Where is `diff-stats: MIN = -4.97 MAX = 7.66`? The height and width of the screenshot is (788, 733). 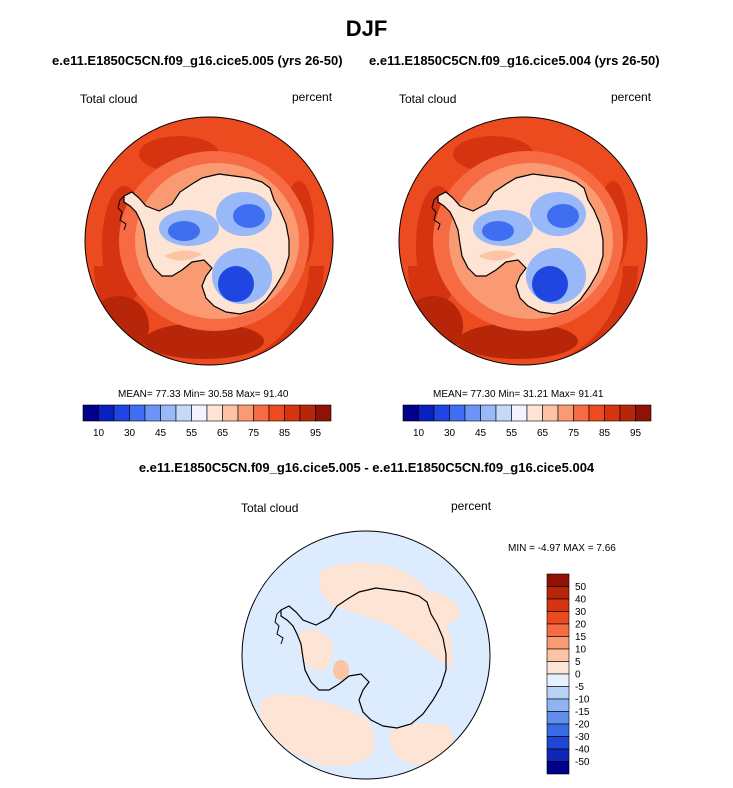
diff-stats: MIN = -4.97 MAX = 7.66 is located at coordinates (562, 548).